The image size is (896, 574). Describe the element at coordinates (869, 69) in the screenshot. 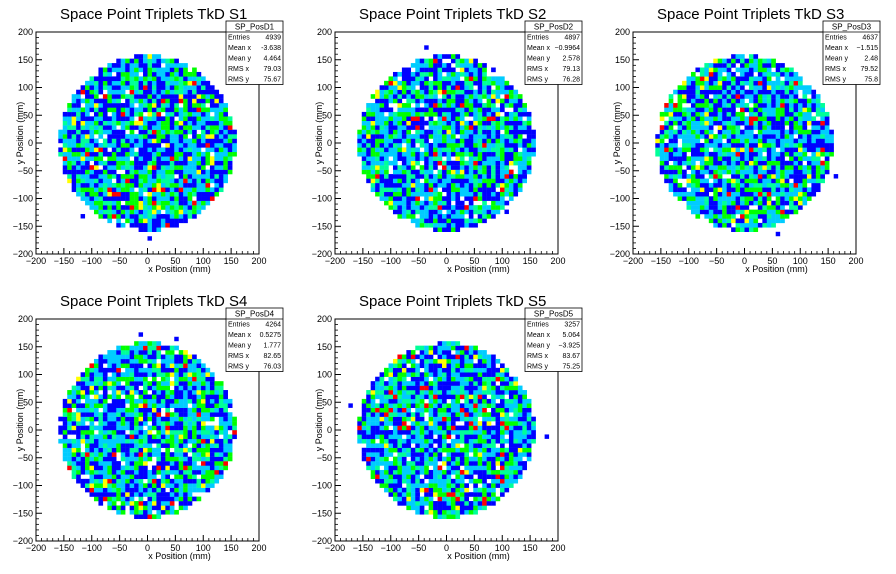

I see `stats-value: 79.52` at that location.